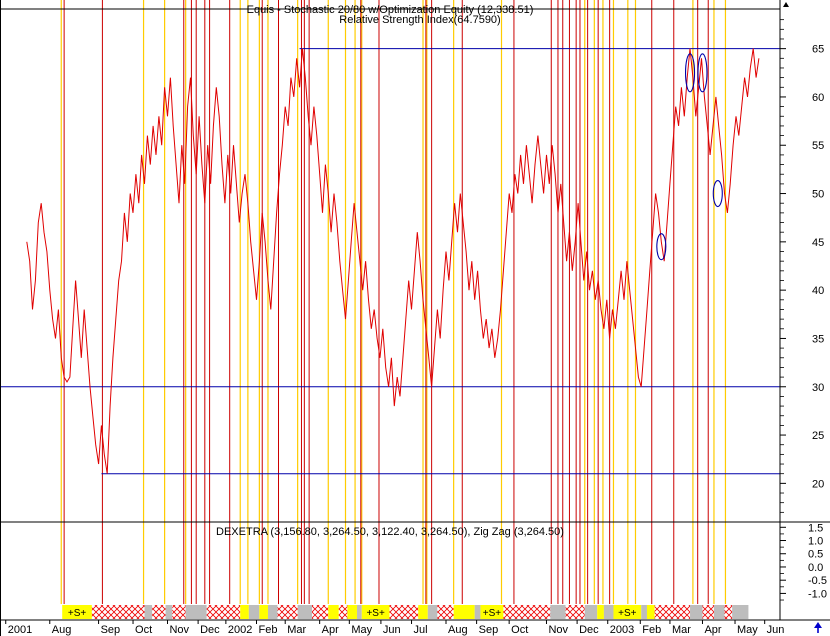 This screenshot has height=636, width=830. I want to click on lower-y-tick-label: -0.5, so click(817, 581).